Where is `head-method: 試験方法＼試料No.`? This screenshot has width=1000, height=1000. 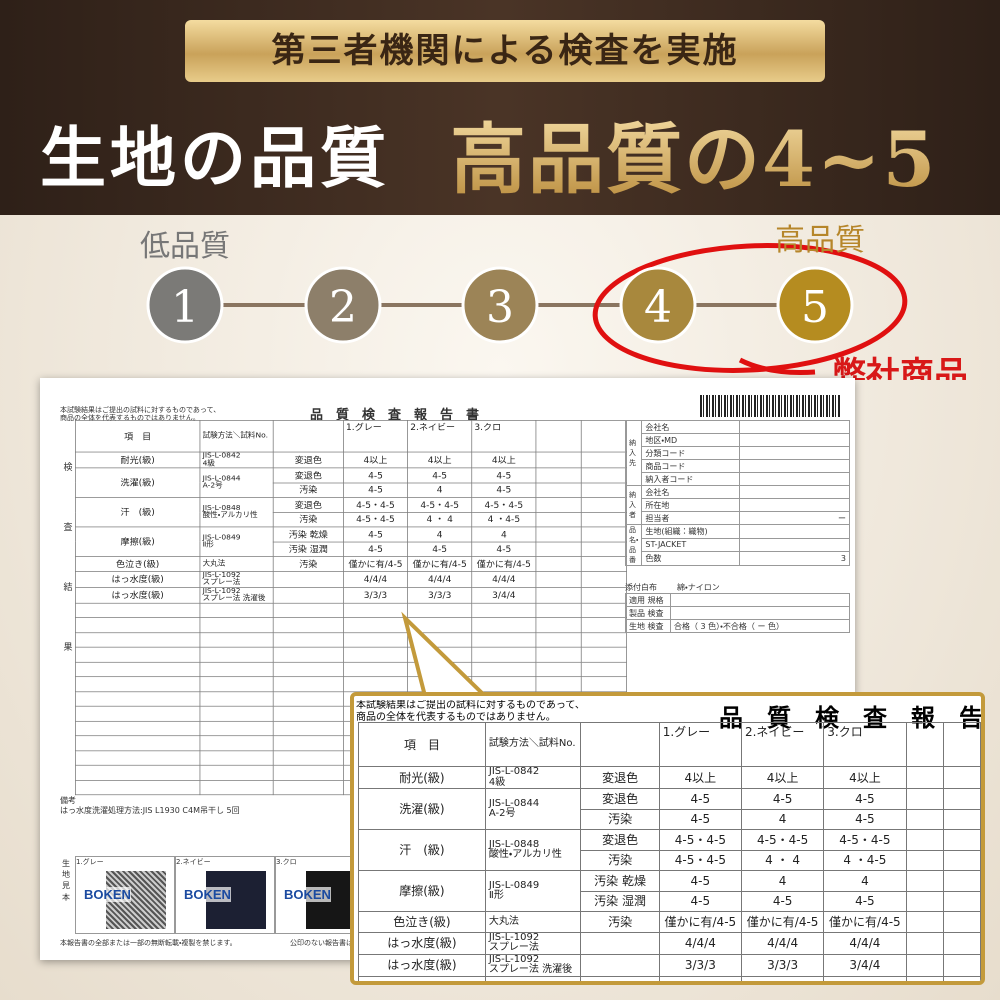 head-method: 試験方法＼試料No. is located at coordinates (236, 436).